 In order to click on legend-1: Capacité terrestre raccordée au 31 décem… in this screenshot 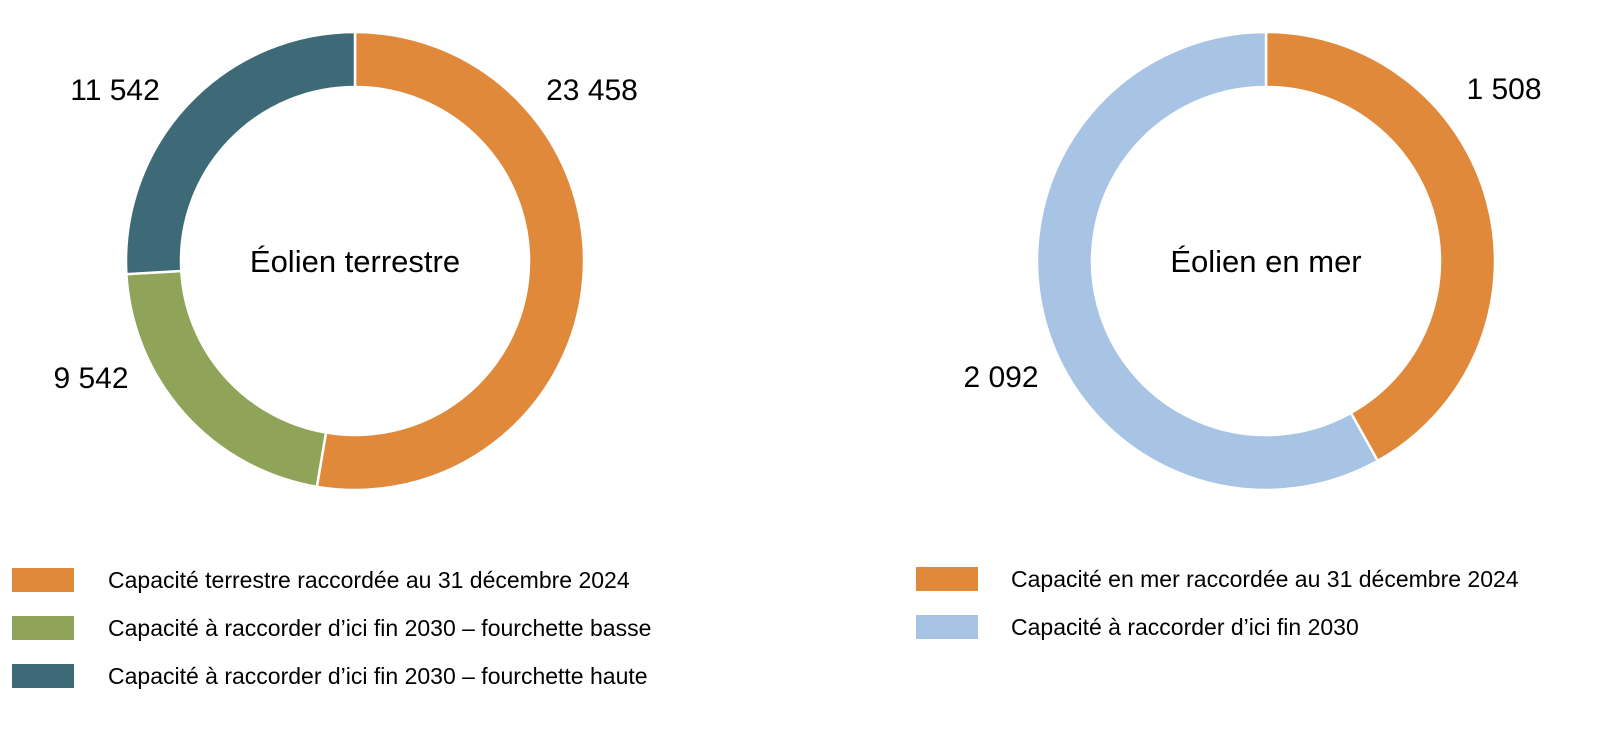, I will do `click(331, 628)`.